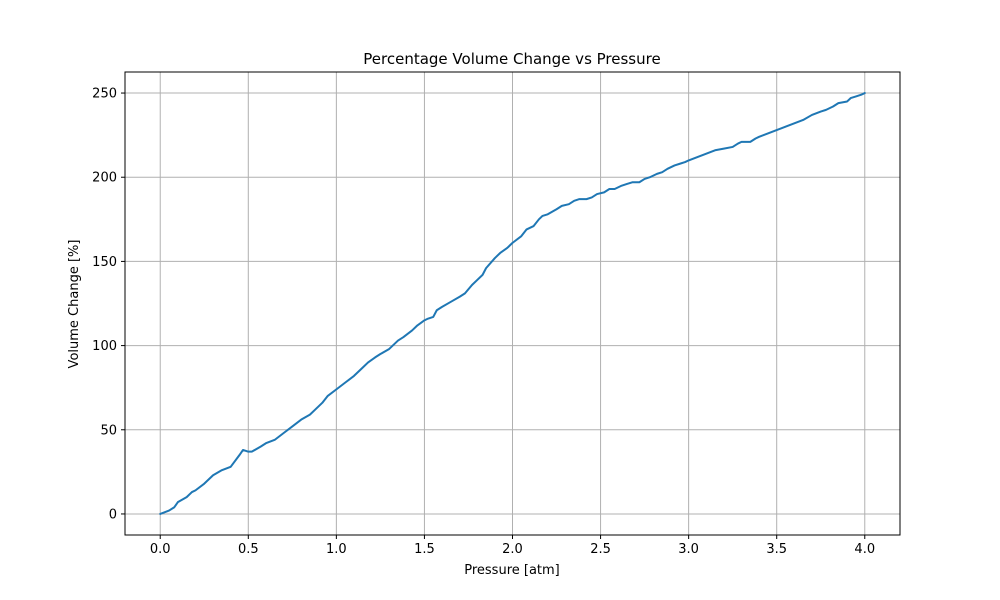 The image size is (1000, 600). I want to click on chart-title: Percentage Volume Change vs Pressure, so click(511, 59).